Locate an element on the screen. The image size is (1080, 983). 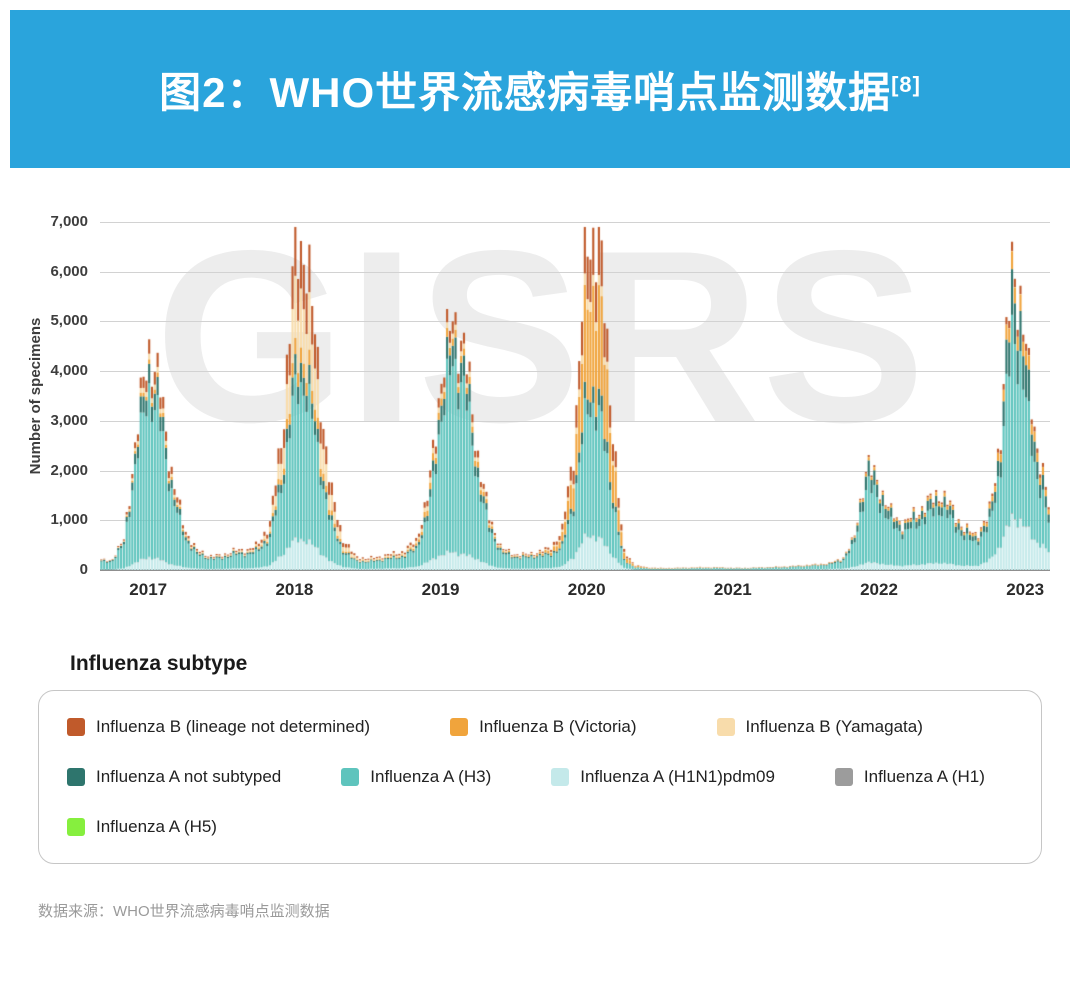
x-tick-label: 2022 is located at coordinates (879, 589).